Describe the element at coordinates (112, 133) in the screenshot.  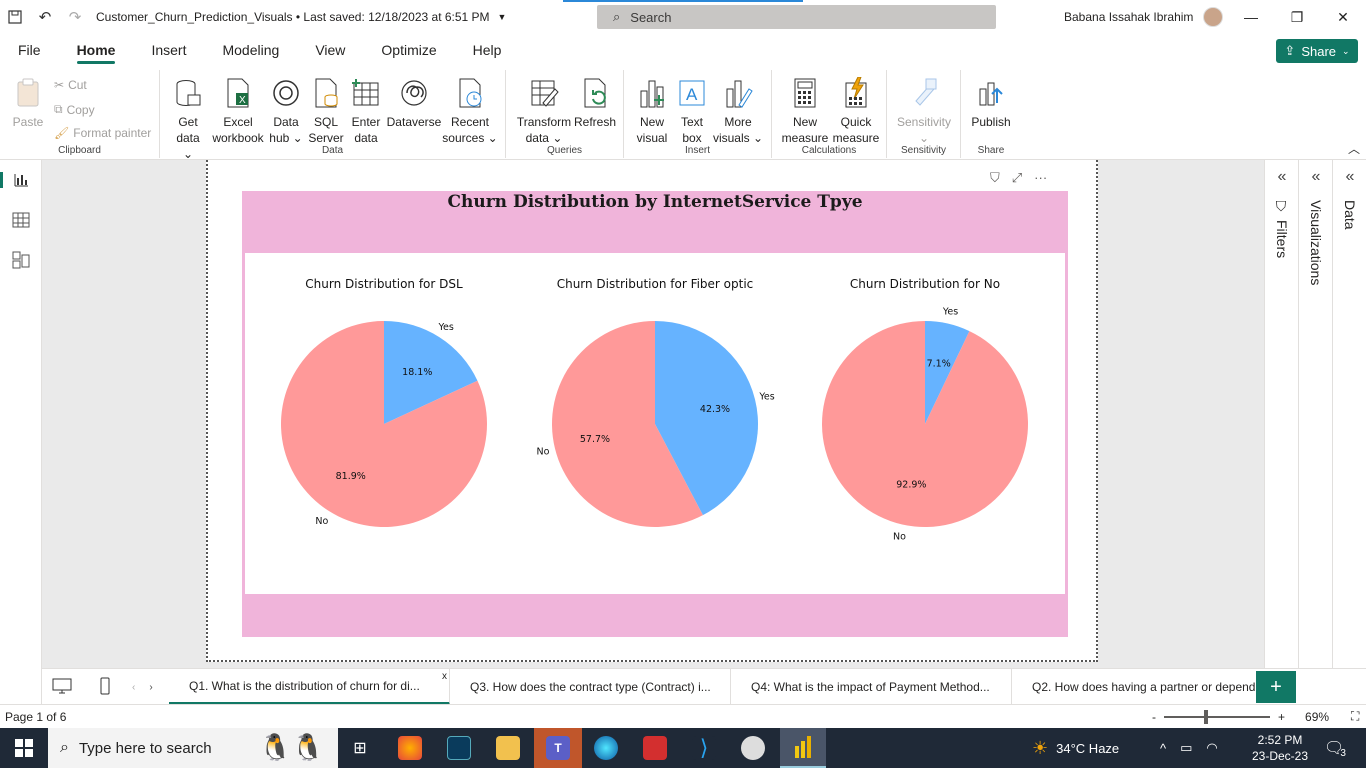
I see `format-painter-label: Format painter` at that location.